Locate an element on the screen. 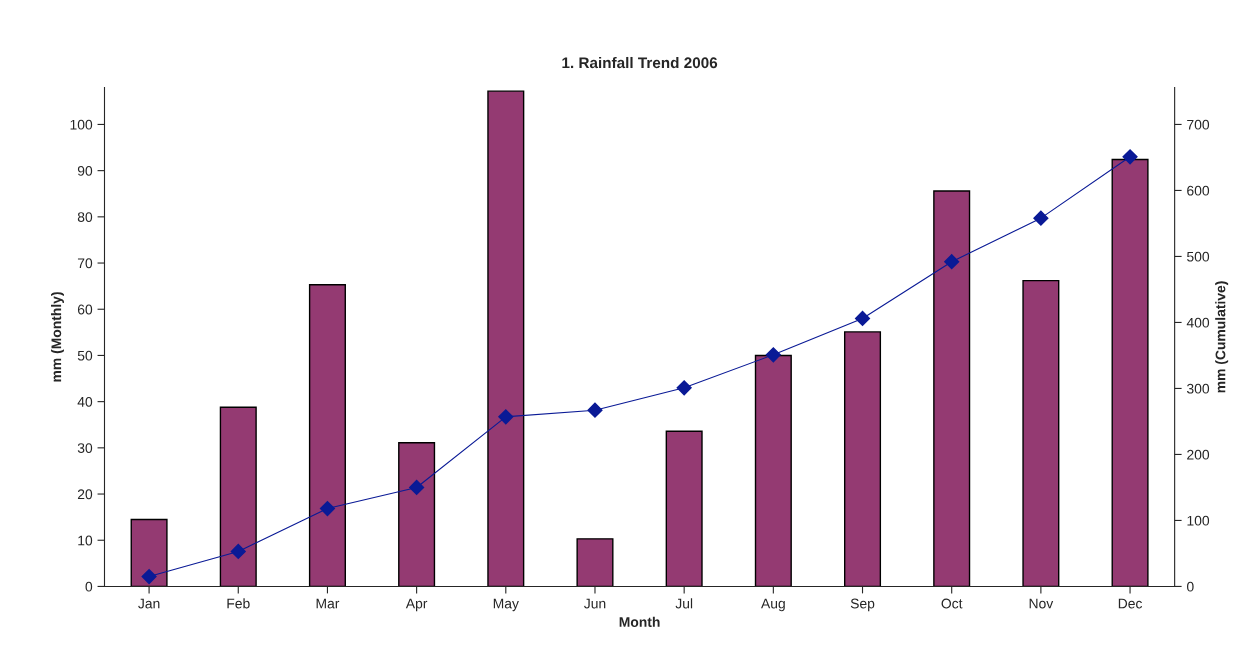  x-axis-title: Month is located at coordinates (639, 621).